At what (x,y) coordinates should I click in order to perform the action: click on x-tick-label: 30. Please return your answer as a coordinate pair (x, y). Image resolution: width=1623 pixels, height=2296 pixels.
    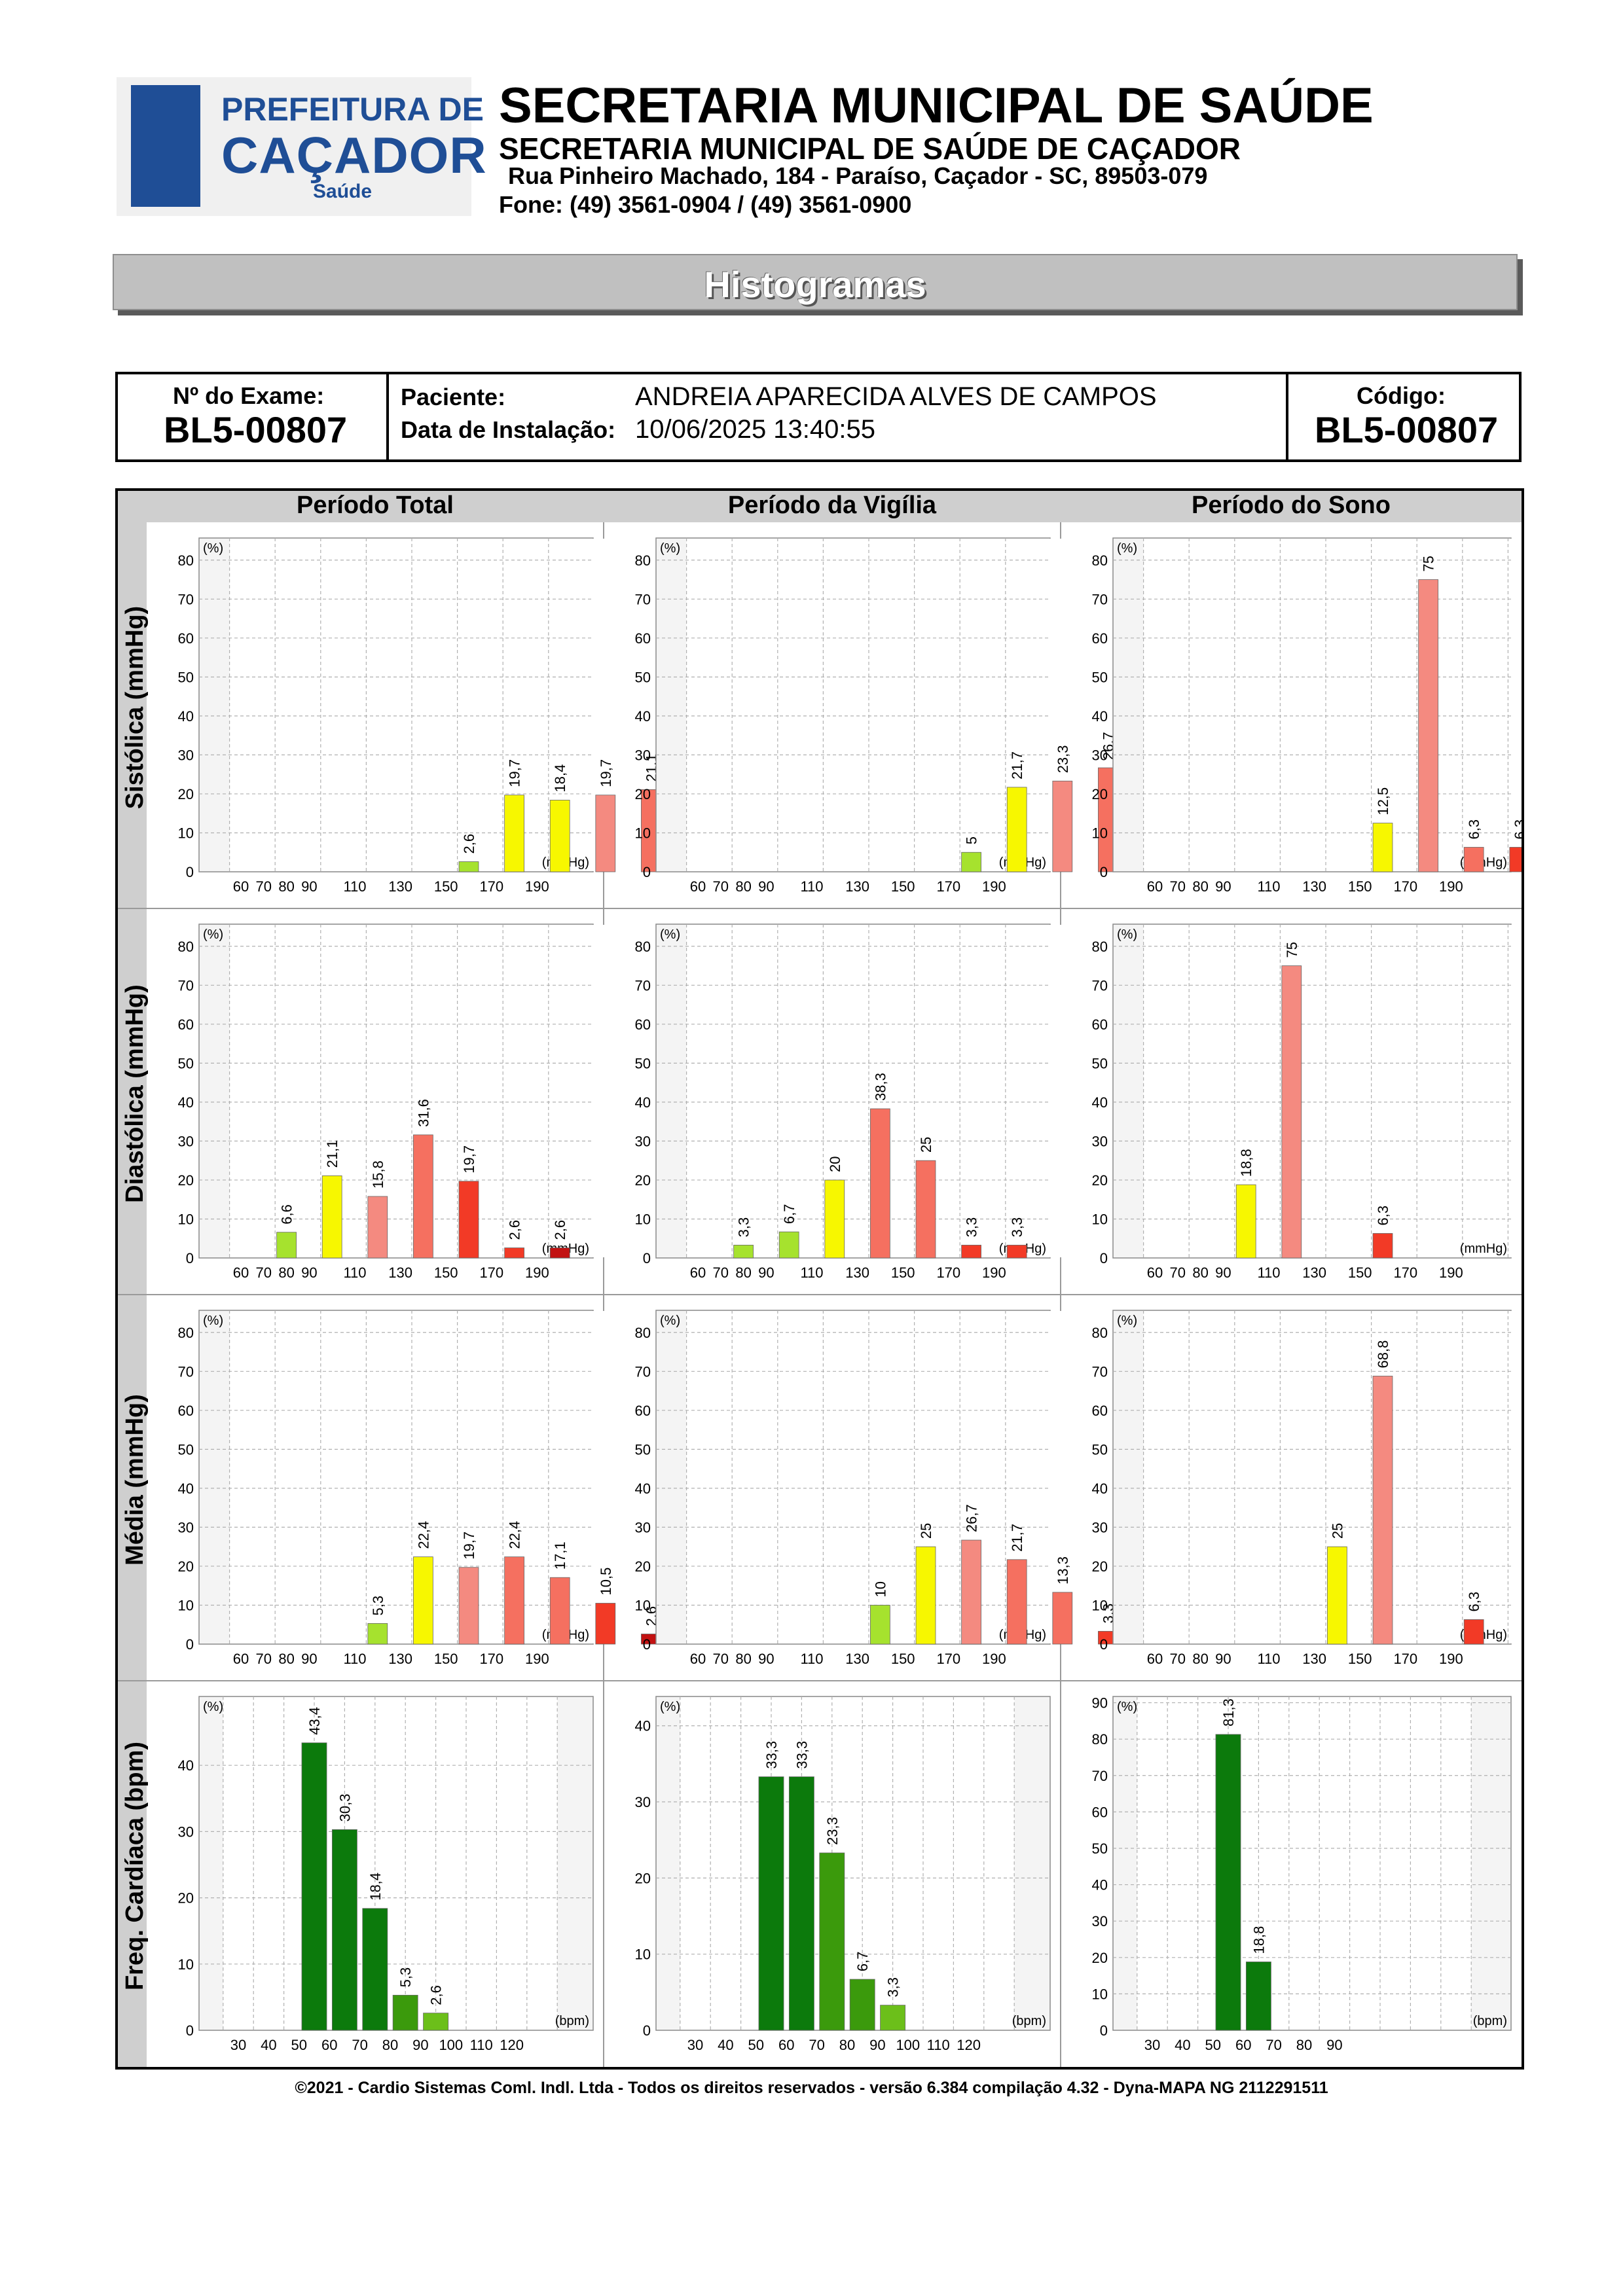
    Looking at the image, I should click on (238, 2045).